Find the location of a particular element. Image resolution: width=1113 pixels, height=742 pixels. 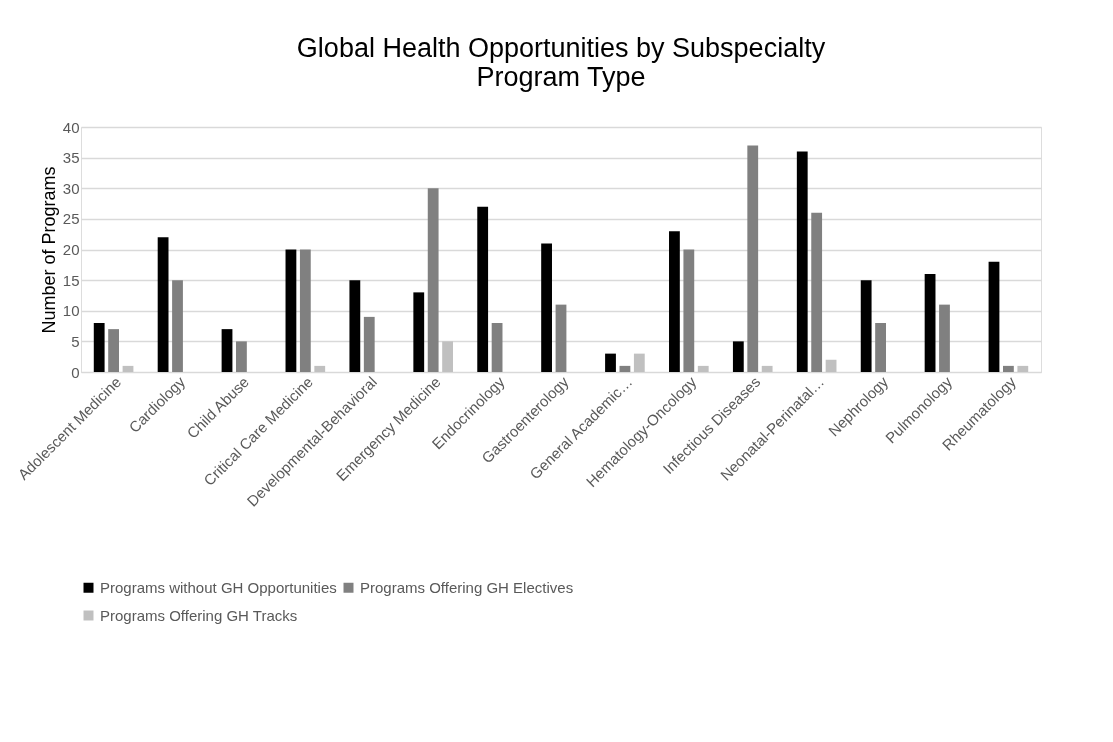

y-axis-title: Number of Programs is located at coordinates (48, 250).